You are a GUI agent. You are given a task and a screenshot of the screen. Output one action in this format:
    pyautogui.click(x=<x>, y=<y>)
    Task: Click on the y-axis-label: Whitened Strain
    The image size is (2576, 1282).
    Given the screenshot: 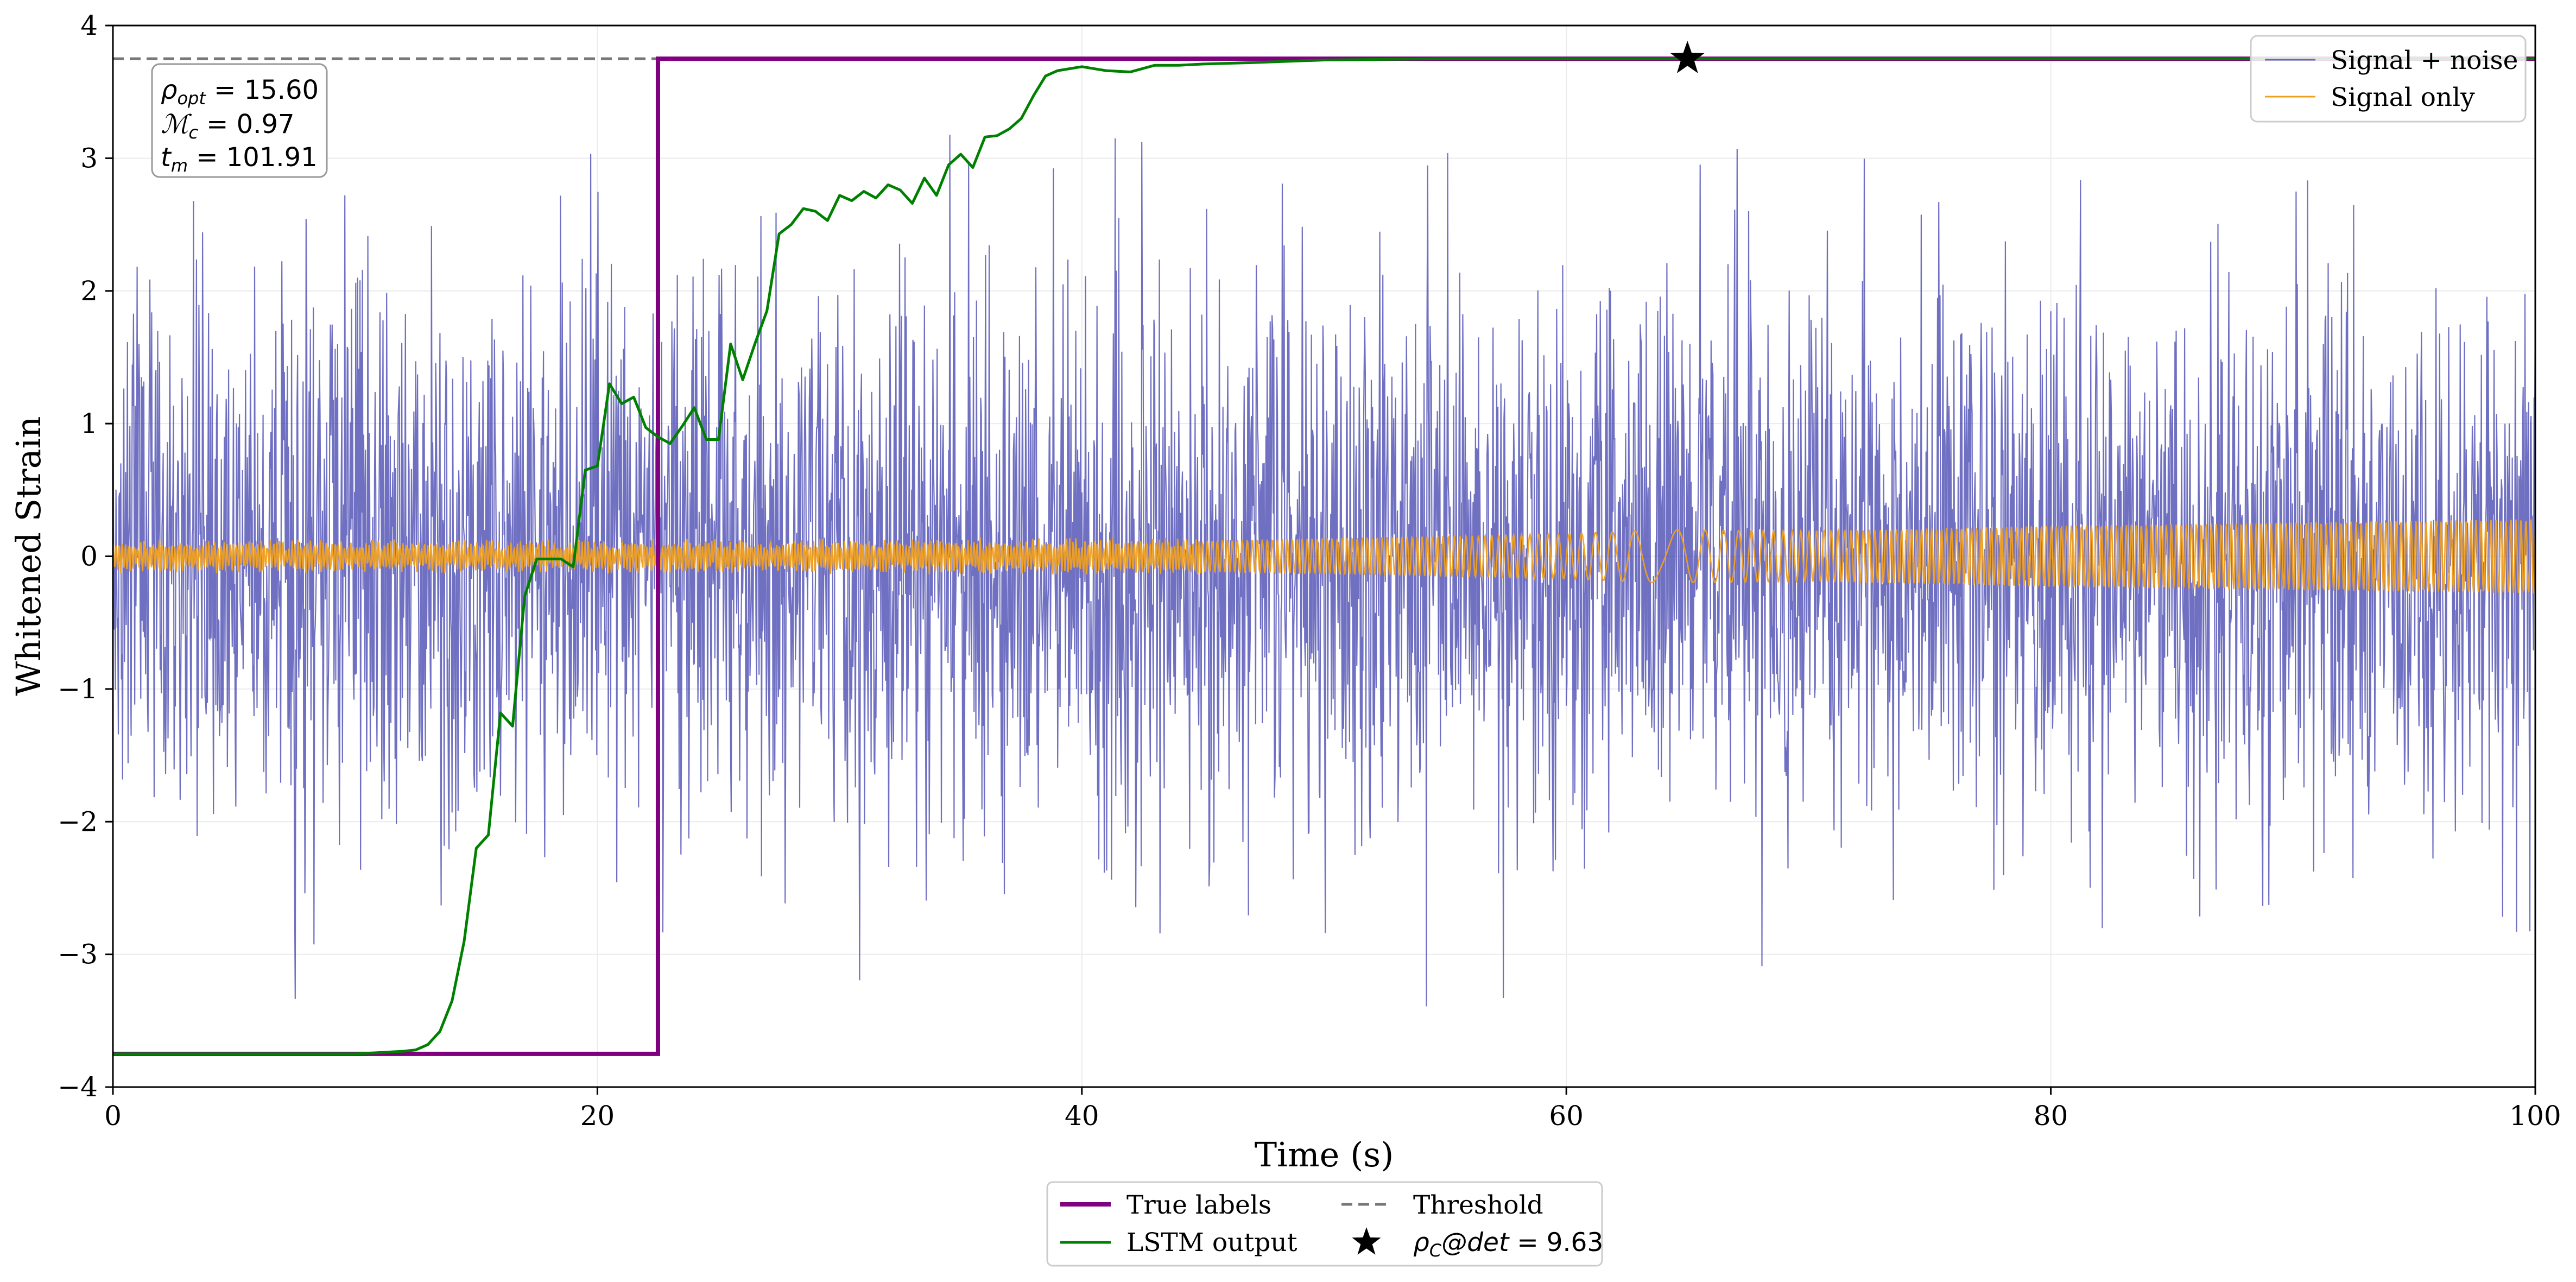 What is the action you would take?
    pyautogui.click(x=28, y=556)
    